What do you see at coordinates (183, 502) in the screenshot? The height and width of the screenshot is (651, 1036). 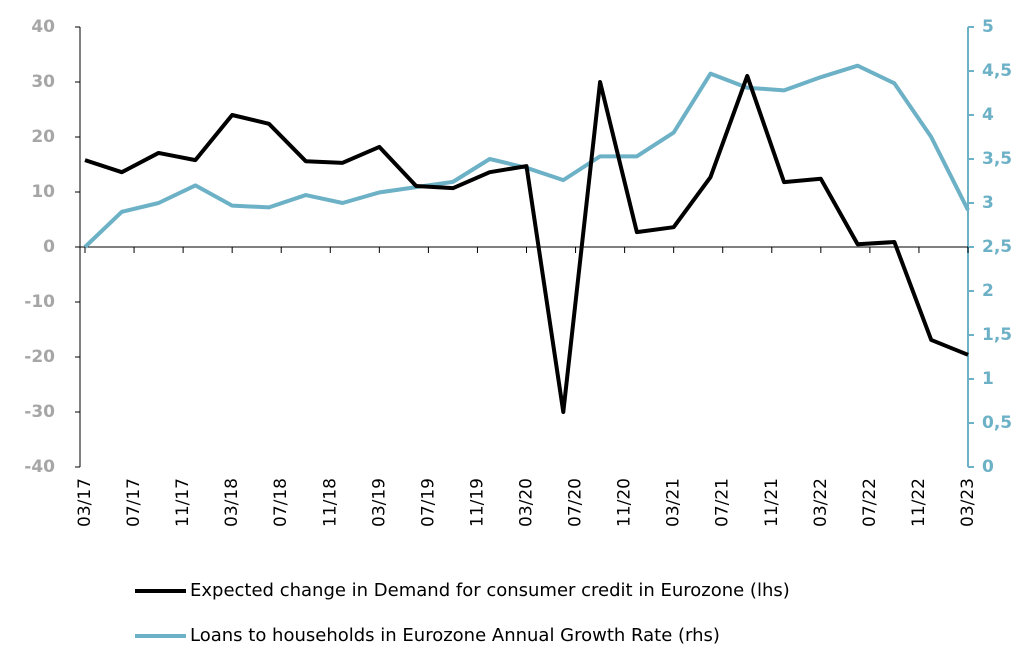 I see `x-tick-label: 11/17` at bounding box center [183, 502].